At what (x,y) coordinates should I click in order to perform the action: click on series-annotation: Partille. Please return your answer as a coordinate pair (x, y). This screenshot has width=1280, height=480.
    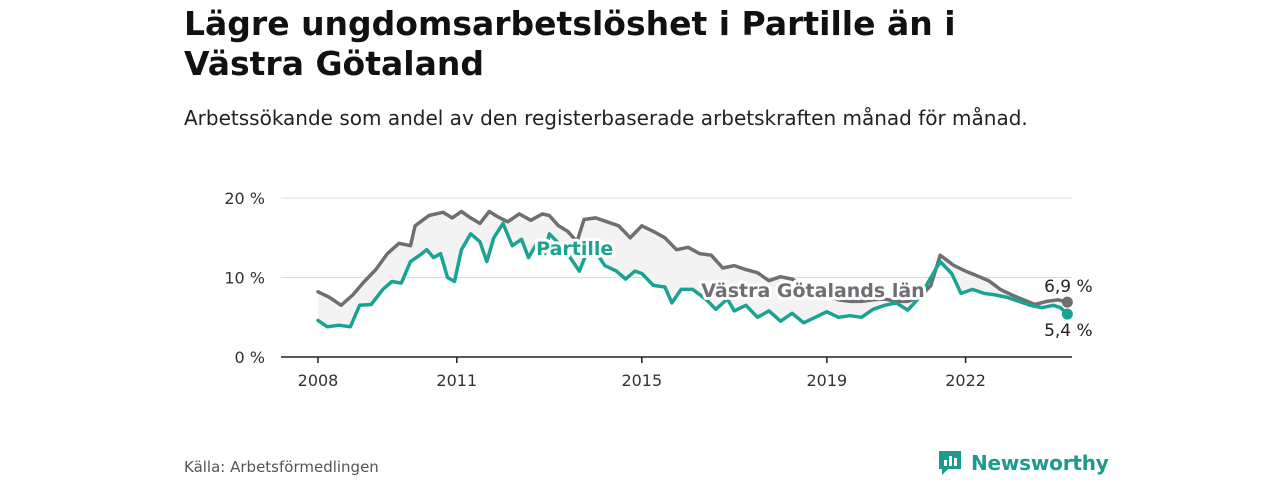
    Looking at the image, I should click on (574, 249).